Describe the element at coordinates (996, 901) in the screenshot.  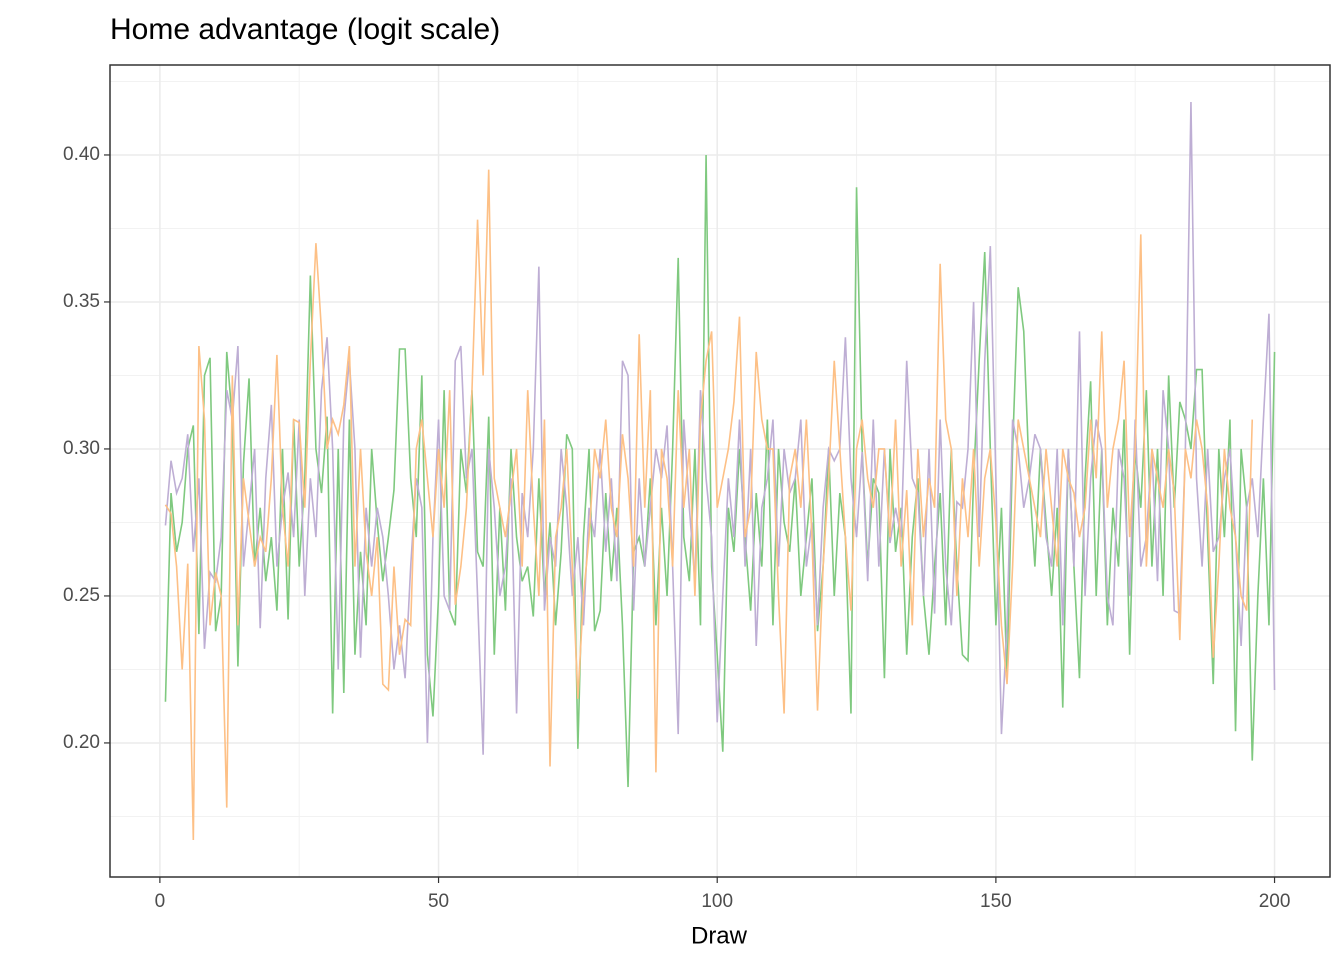
I see `x-tick-label: 150` at that location.